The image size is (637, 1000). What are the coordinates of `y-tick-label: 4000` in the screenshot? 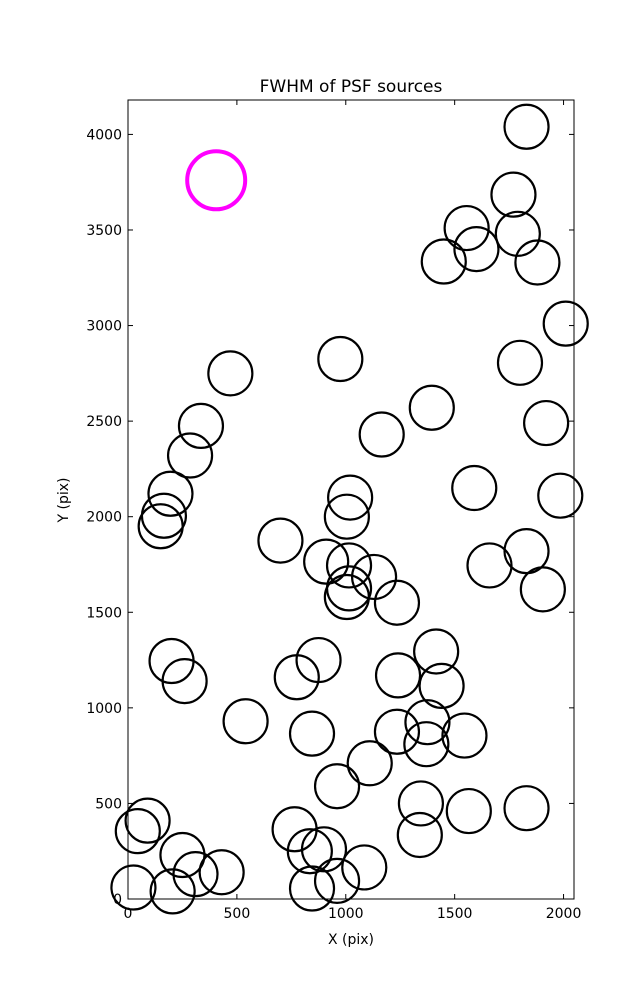 It's located at (104, 135).